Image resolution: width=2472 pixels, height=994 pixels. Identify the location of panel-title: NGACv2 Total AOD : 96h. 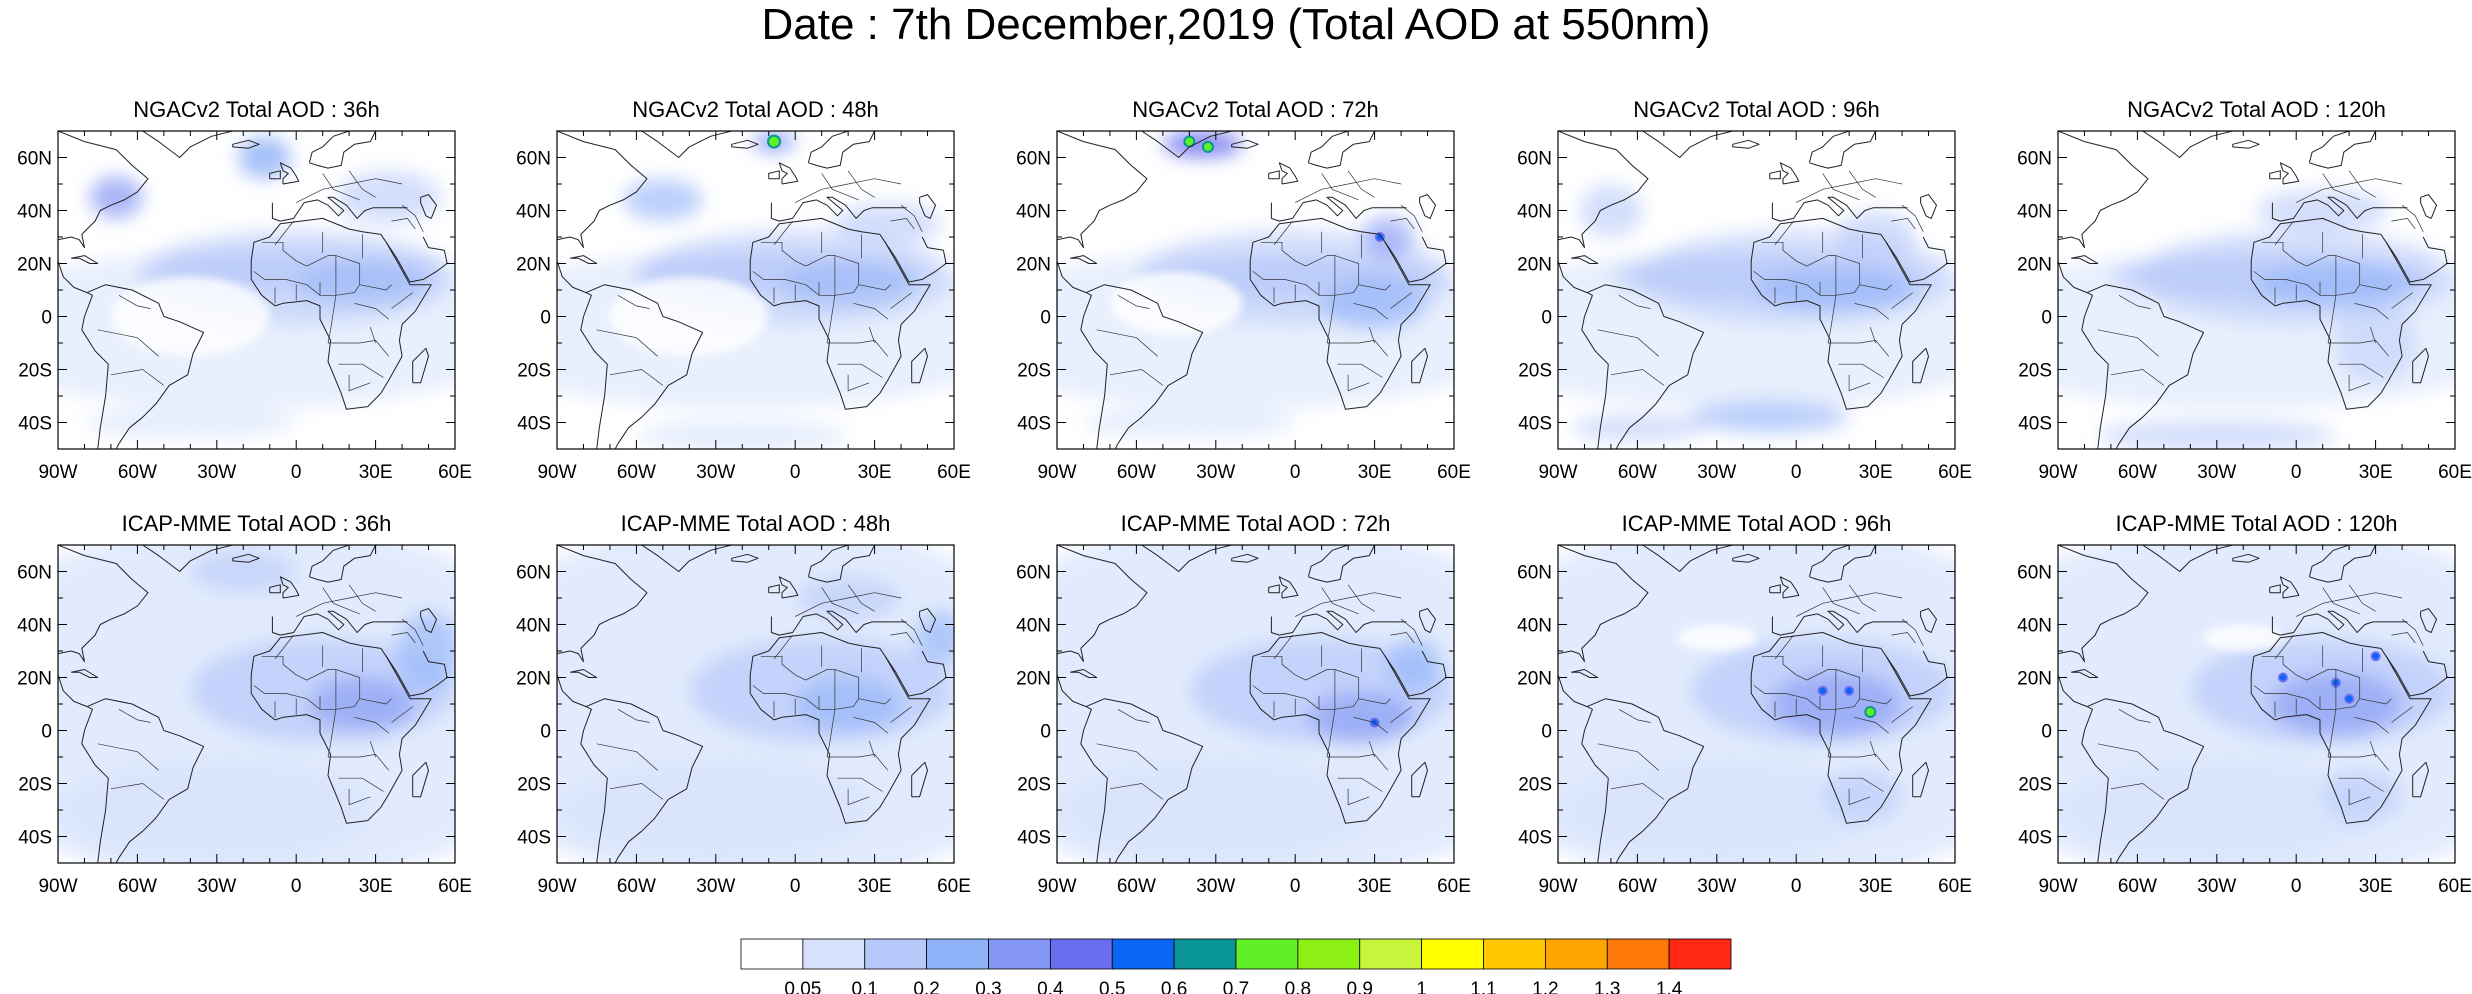
(1756, 109).